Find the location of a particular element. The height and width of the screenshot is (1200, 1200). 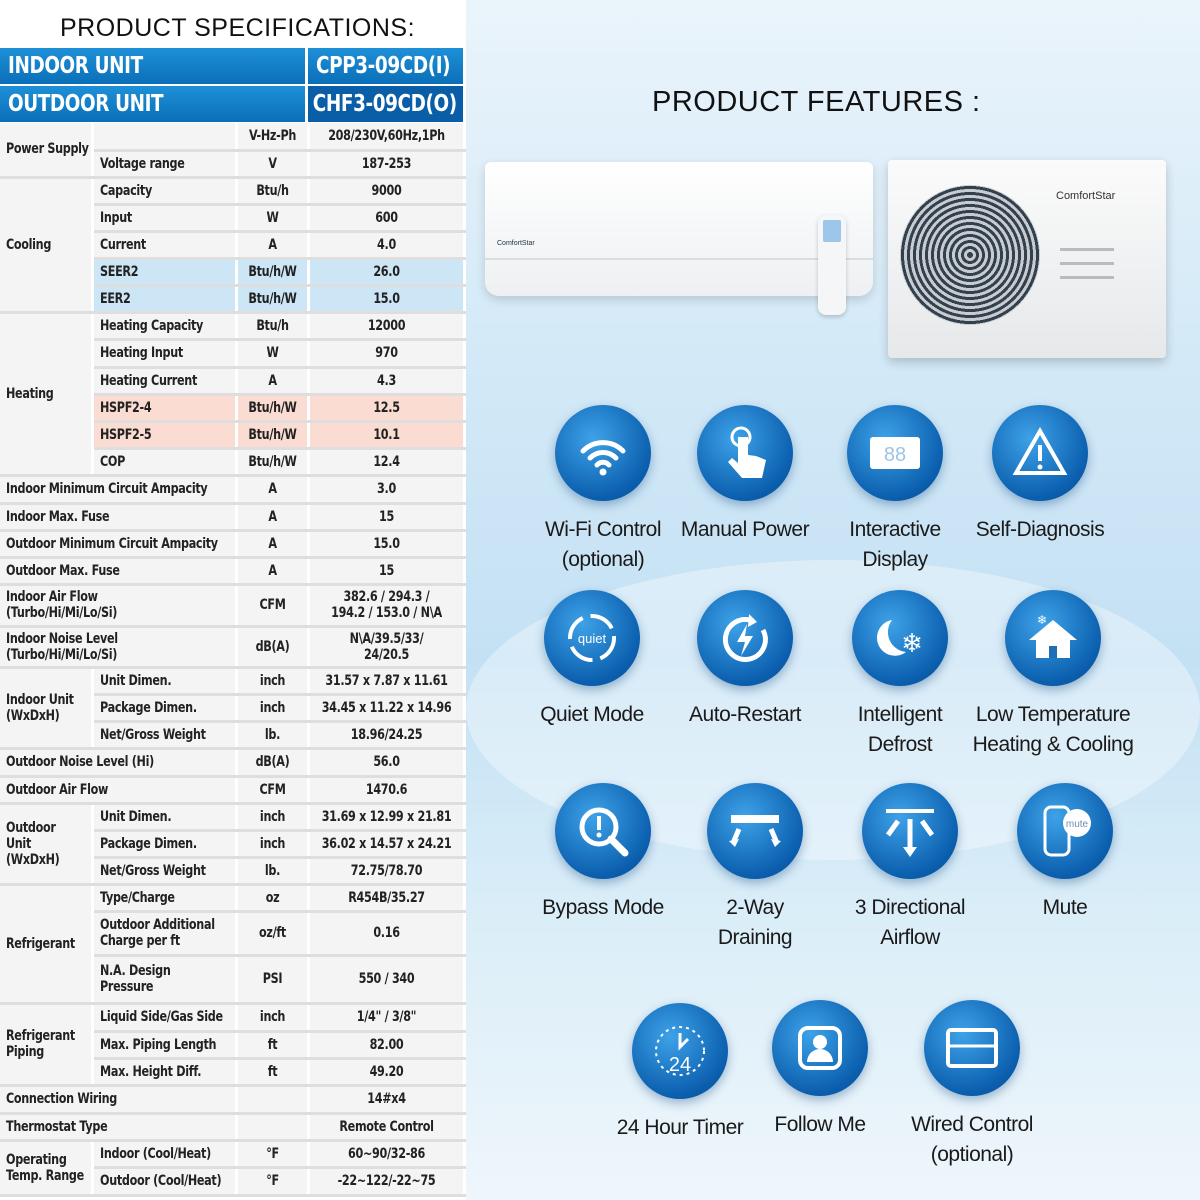

spec-unit: oz is located at coordinates (272, 897).